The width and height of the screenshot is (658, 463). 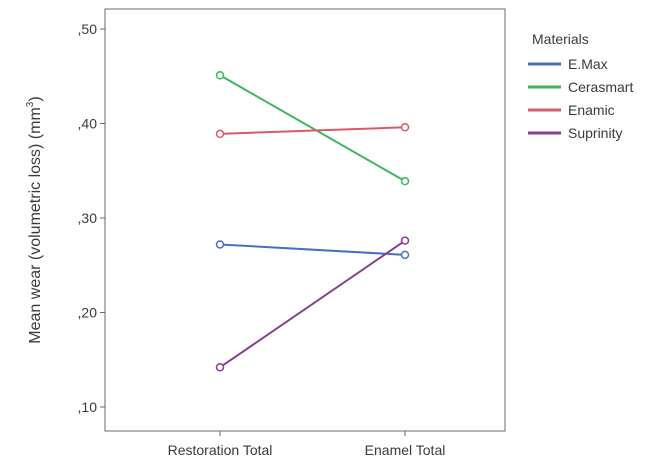 What do you see at coordinates (88, 124) in the screenshot?
I see `y-tick-label: ,40` at bounding box center [88, 124].